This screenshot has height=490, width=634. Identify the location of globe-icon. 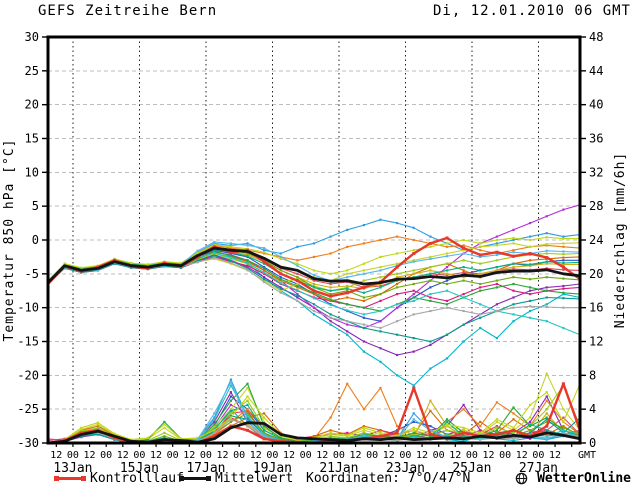
(521, 478).